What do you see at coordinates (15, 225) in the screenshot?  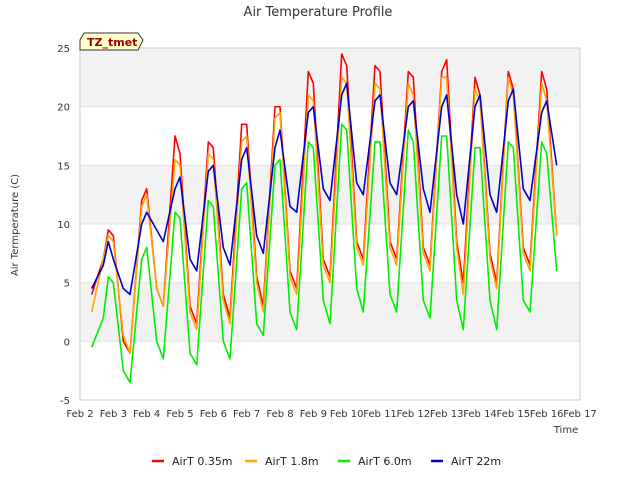 I see `y-axis-title: Air Termperature (C)` at bounding box center [15, 225].